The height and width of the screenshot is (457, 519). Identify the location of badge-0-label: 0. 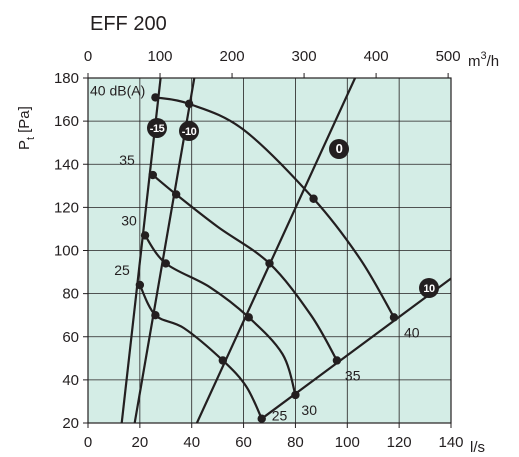
(339, 148).